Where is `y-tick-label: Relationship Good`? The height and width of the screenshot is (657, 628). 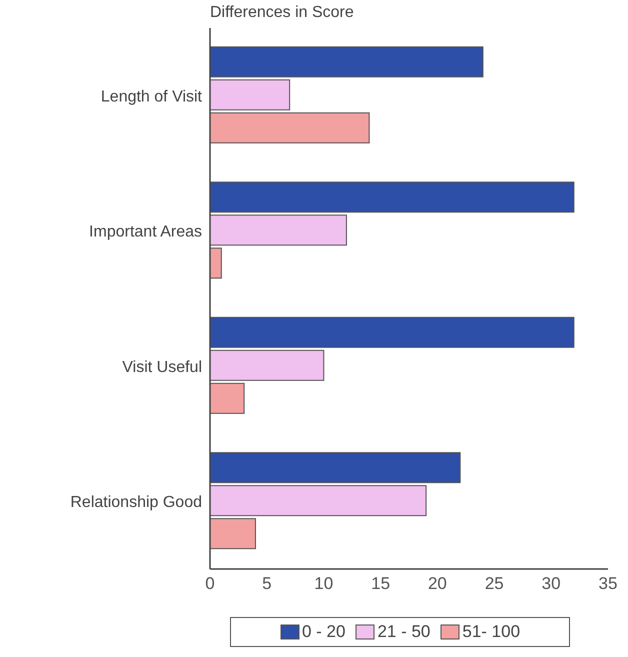 y-tick-label: Relationship Good is located at coordinates (136, 503).